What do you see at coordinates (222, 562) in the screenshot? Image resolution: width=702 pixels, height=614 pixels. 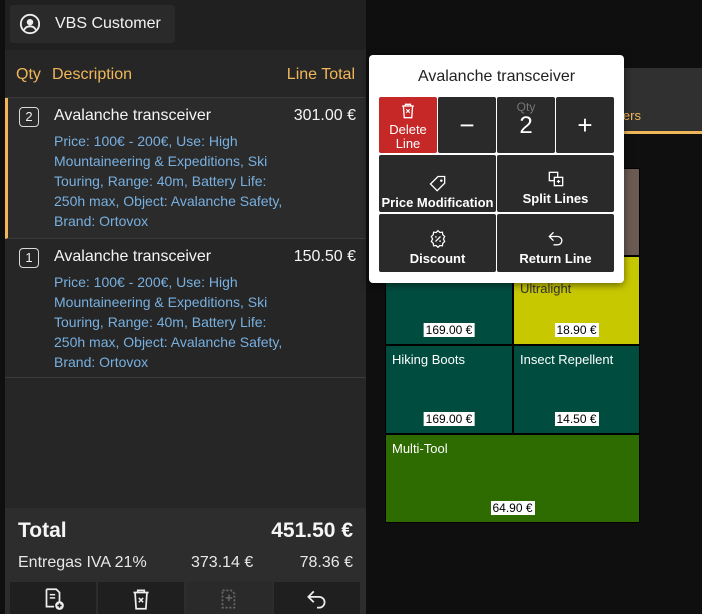 I see `tax-base: 373.14 €` at bounding box center [222, 562].